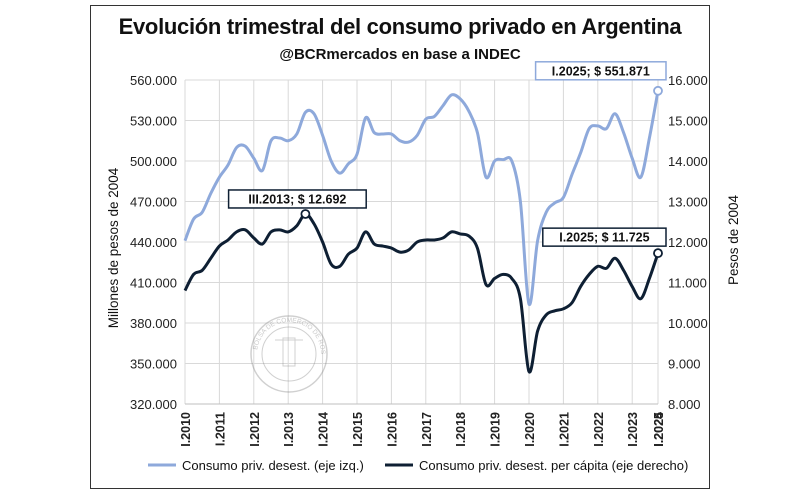  I want to click on annotation-label: I.2025; $ 11.725, so click(604, 238).